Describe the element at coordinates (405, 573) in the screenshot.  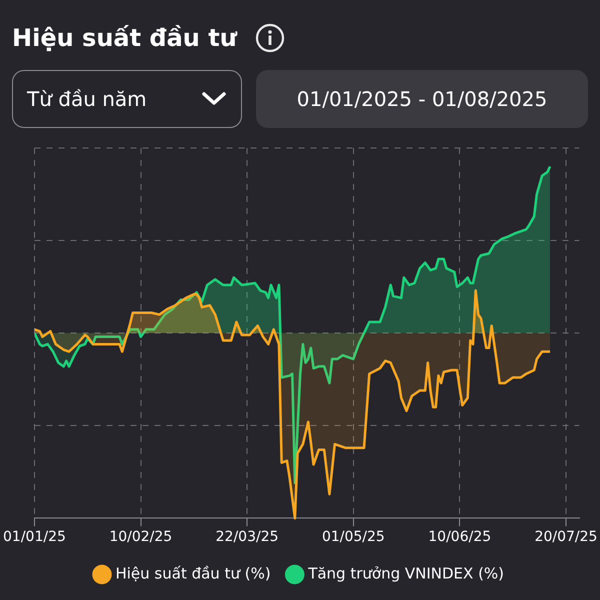
I see `legend-label: Tăng trưởng VNINDEX (%)` at that location.